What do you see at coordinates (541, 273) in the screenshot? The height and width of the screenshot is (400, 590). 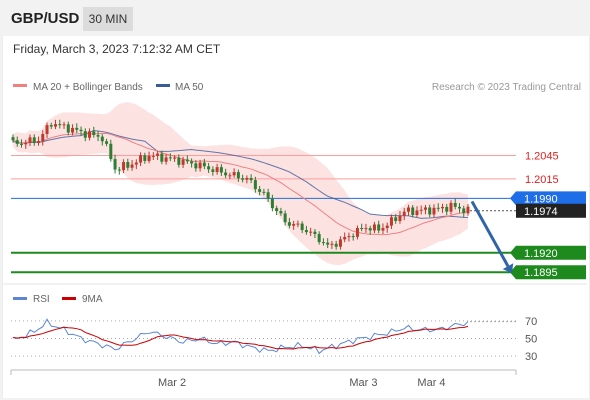 I see `level-1-1895-label: 1.1895` at bounding box center [541, 273].